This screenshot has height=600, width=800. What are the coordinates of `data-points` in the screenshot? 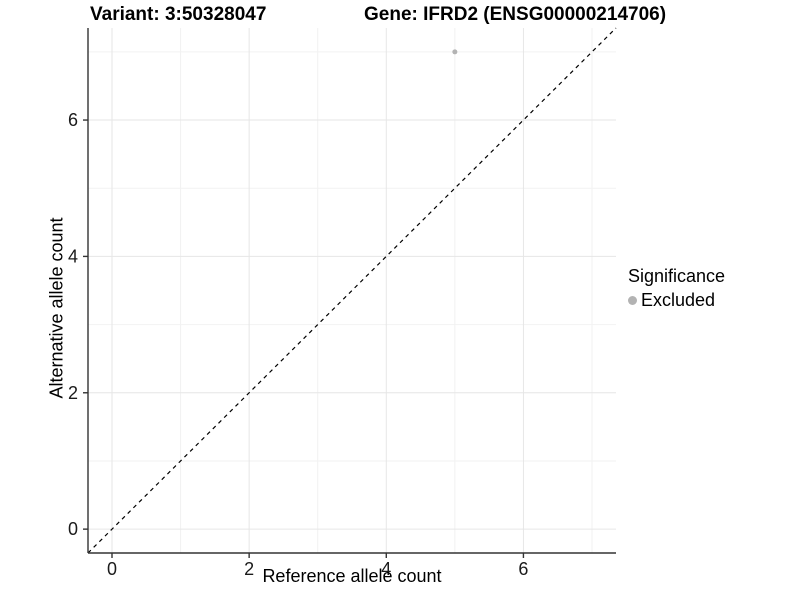 It's located at (455, 52).